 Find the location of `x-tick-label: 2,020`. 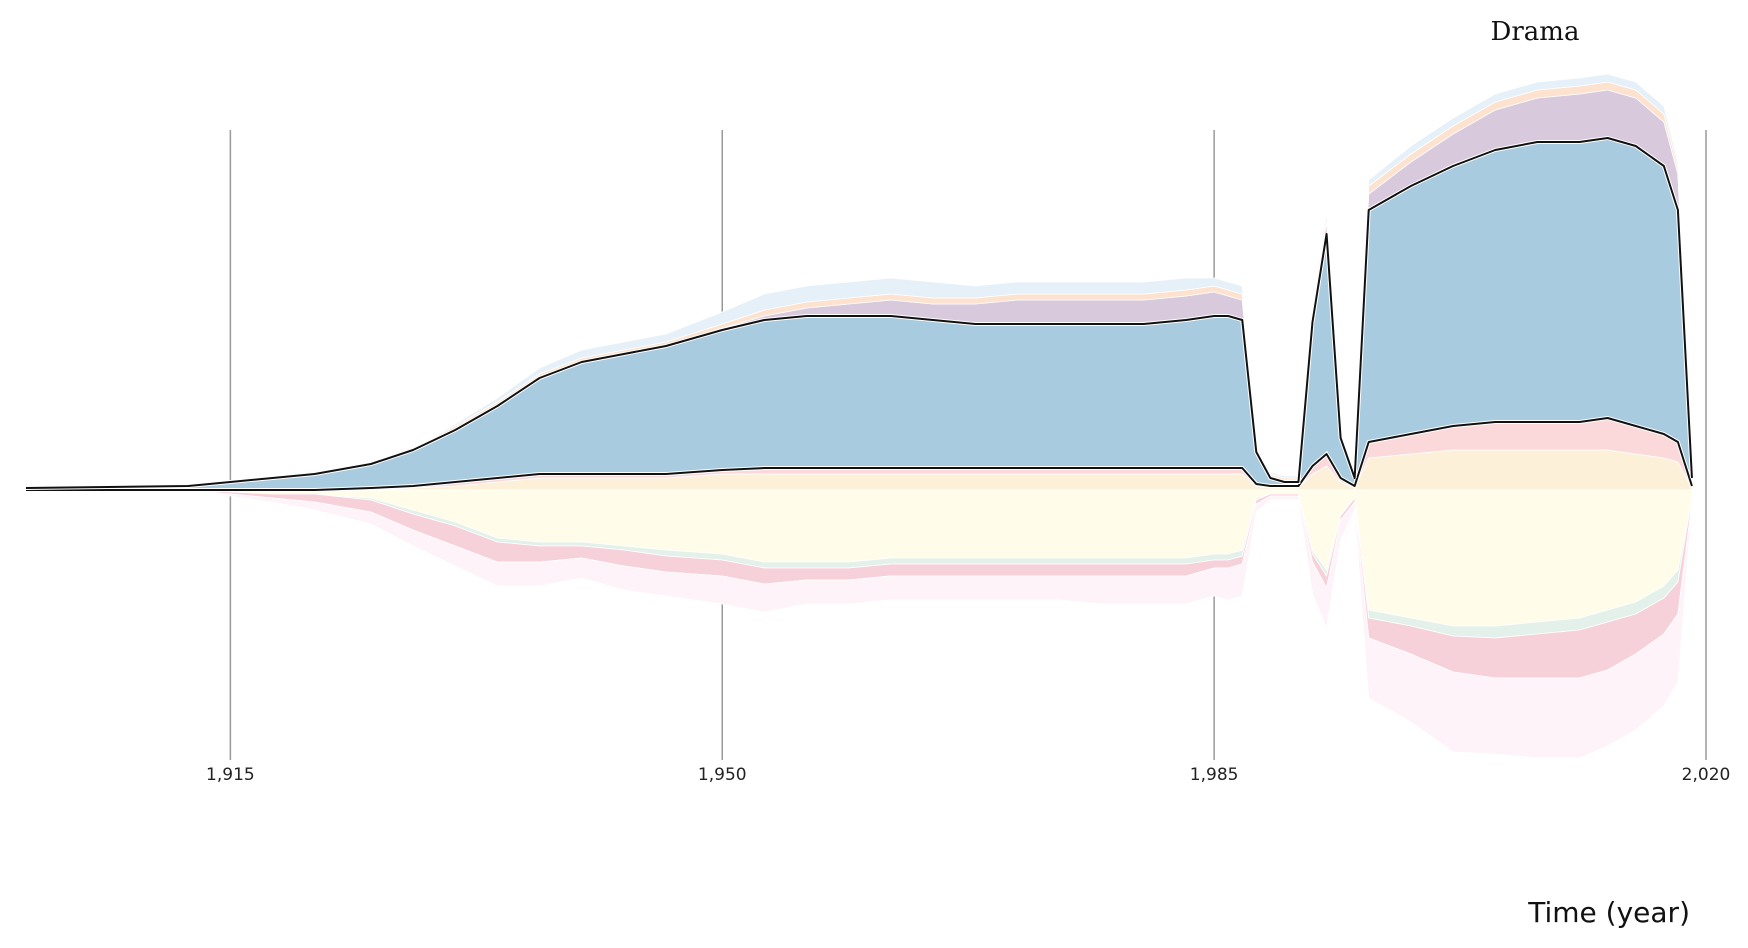

x-tick-label: 2,020 is located at coordinates (1706, 775).